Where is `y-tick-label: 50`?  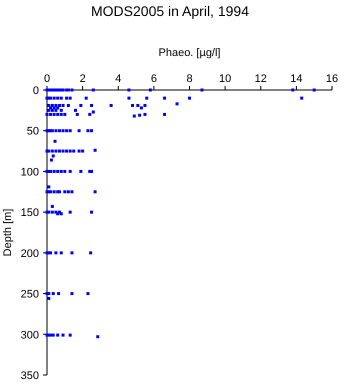
y-tick-label: 50 is located at coordinates (32, 132).